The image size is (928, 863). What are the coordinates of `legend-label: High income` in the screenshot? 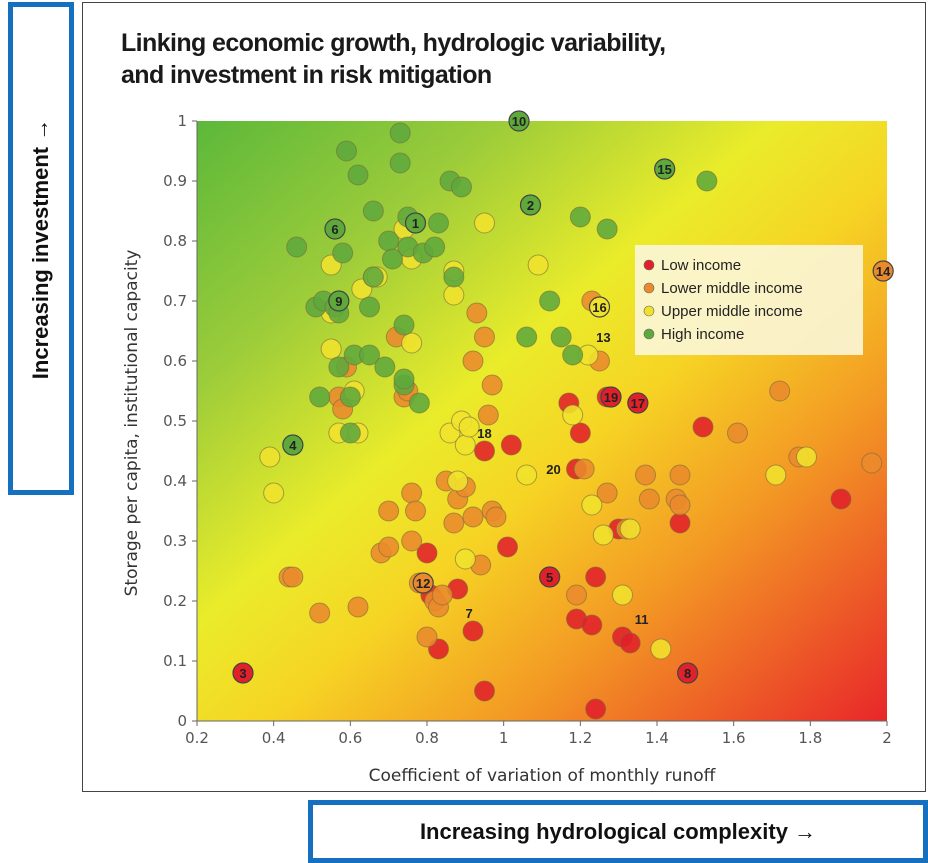 It's located at (702, 334).